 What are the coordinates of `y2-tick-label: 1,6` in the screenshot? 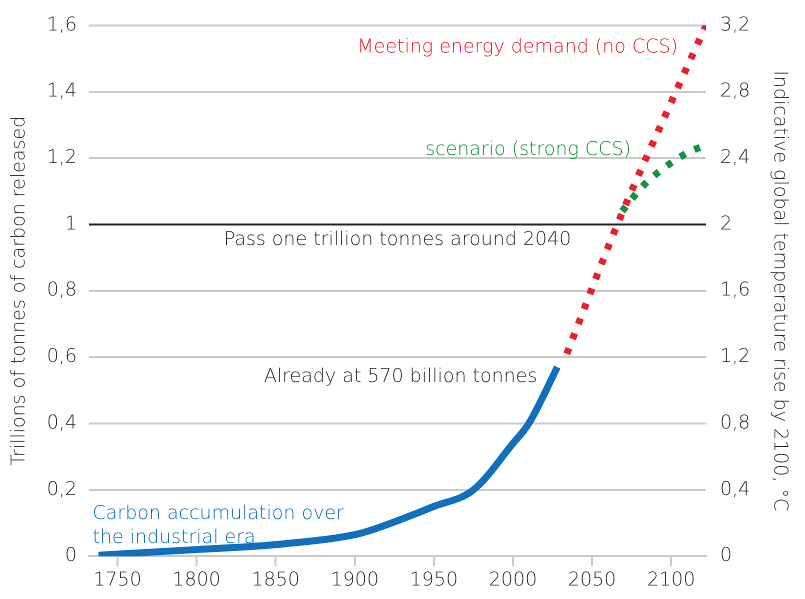 It's located at (735, 289).